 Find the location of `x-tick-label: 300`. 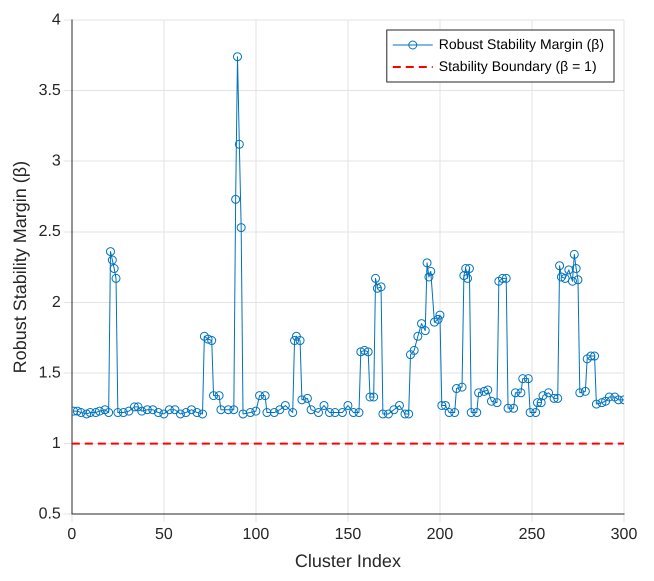

x-tick-label: 300 is located at coordinates (624, 535).